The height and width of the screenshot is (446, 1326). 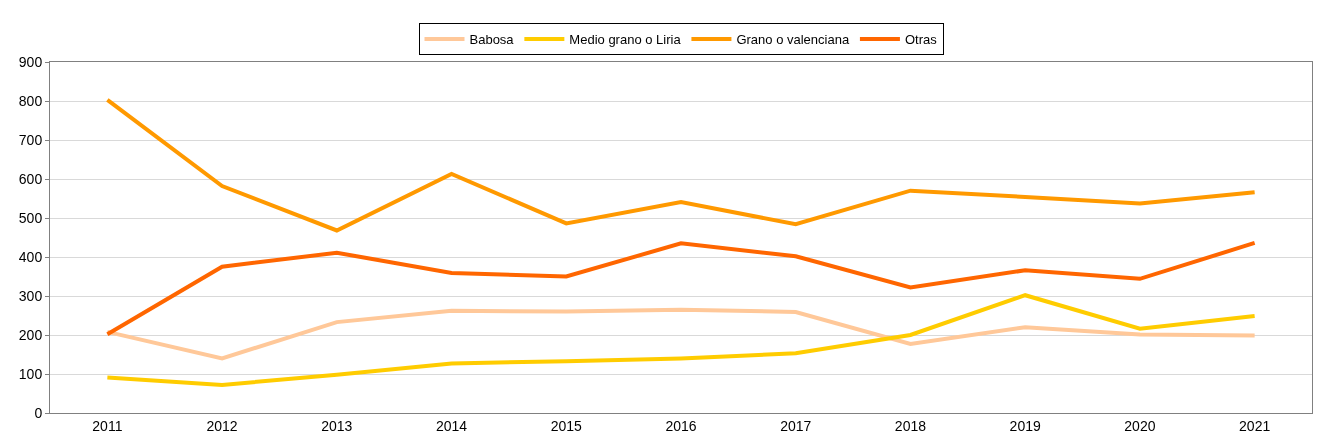 I want to click on line-series, so click(x=681, y=334).